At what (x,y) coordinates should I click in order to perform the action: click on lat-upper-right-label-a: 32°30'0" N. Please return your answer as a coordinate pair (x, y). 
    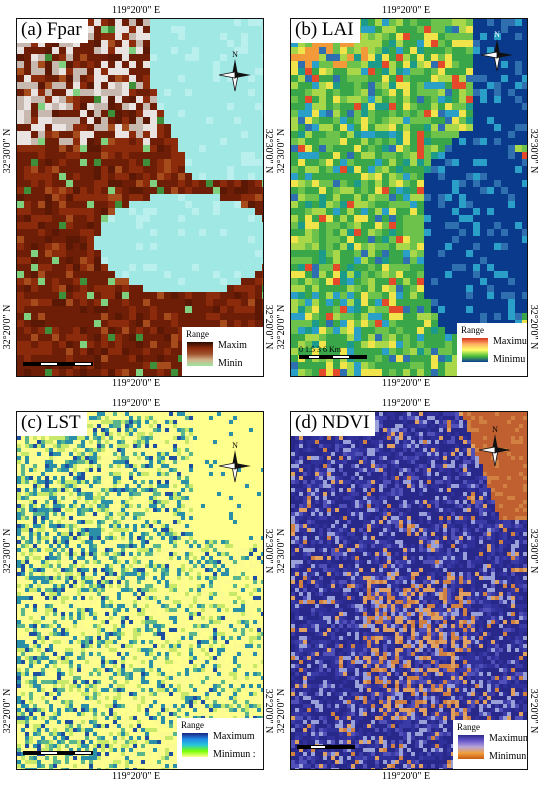
    Looking at the image, I should click on (268, 151).